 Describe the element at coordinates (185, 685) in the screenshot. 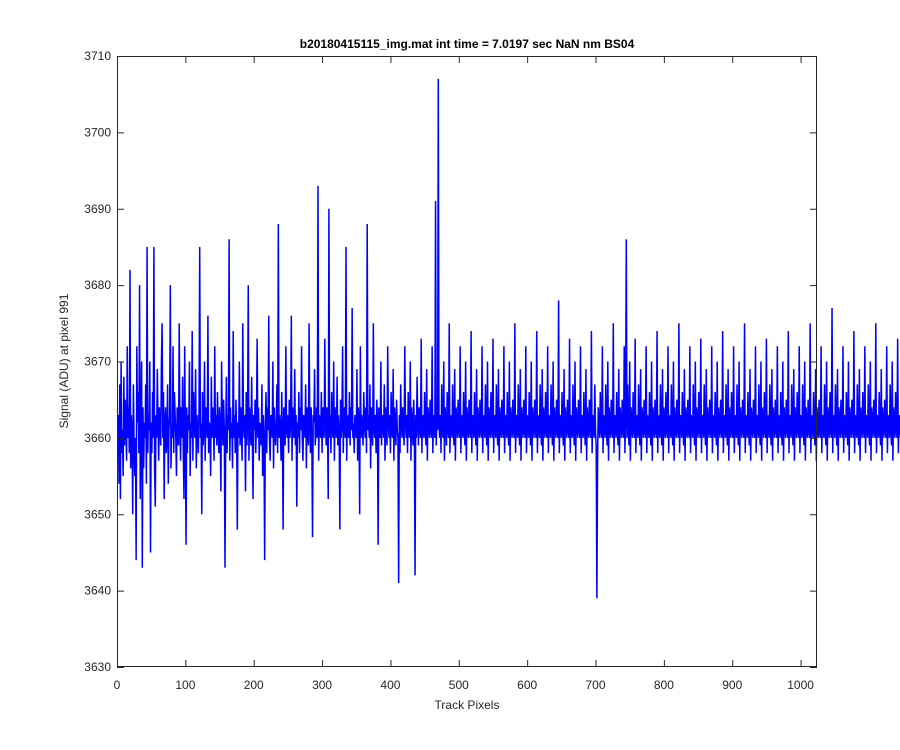

I see `x-tick-label: 100` at that location.